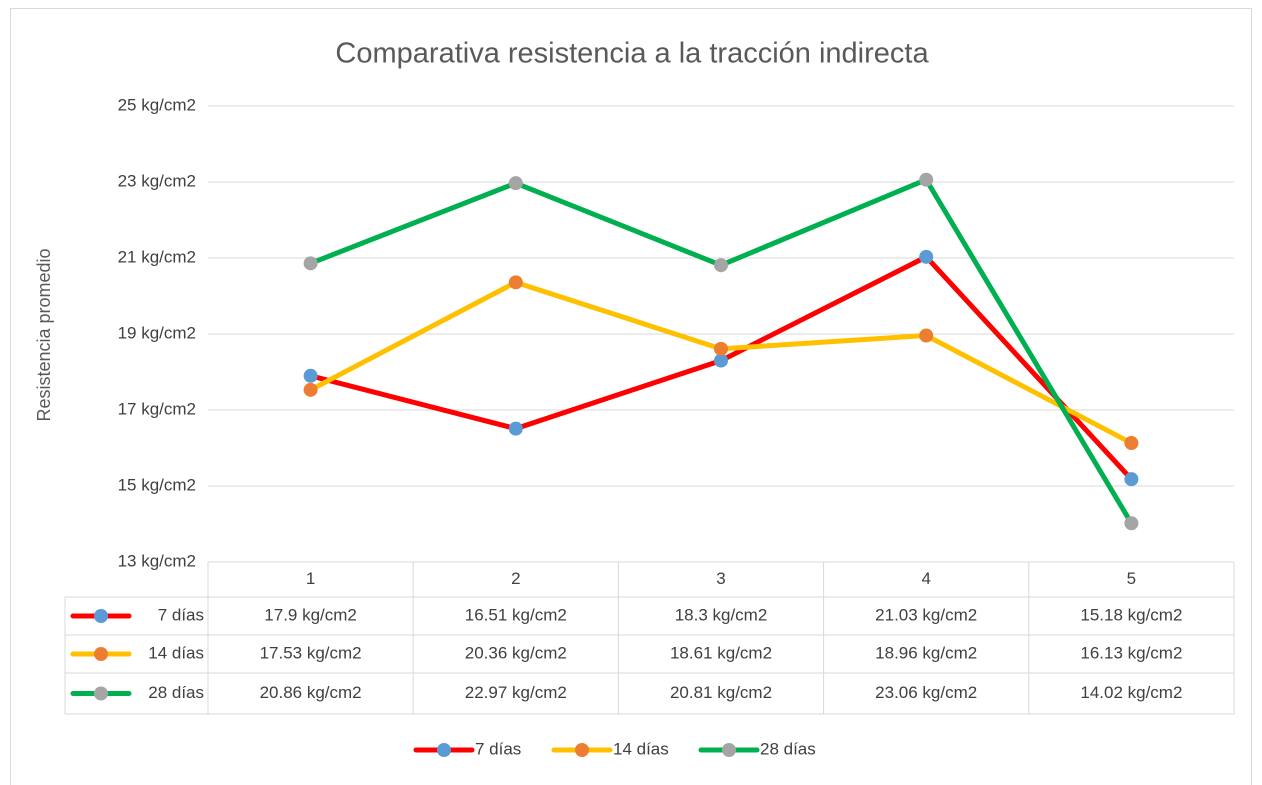 The width and height of the screenshot is (1262, 785). What do you see at coordinates (721, 692) in the screenshot?
I see `table-value: 20.81 kg/cm2` at bounding box center [721, 692].